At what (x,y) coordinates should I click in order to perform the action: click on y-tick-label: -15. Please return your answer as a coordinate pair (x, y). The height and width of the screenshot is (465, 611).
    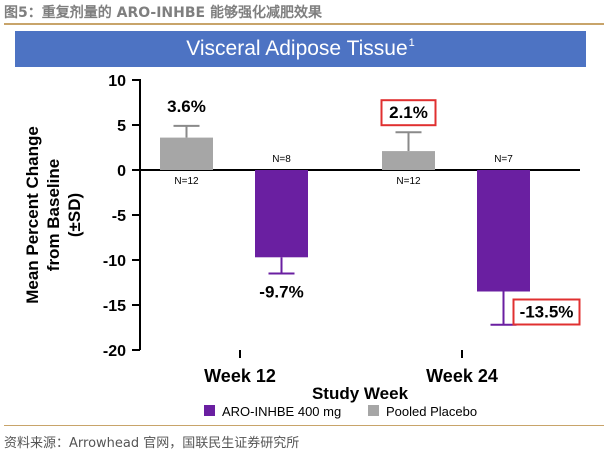
    Looking at the image, I should click on (114, 306).